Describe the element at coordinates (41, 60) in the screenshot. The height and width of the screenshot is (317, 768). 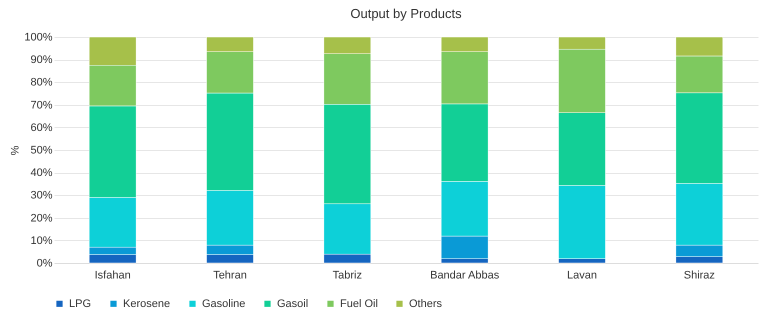
I see `y-tick-label: 90%` at that location.